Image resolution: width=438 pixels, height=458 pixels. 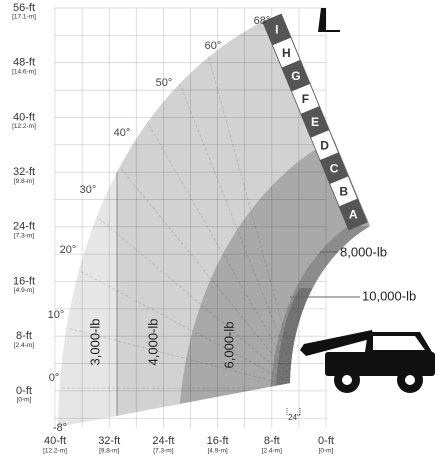 I want to click on angle-label: 20°, so click(x=68, y=250).